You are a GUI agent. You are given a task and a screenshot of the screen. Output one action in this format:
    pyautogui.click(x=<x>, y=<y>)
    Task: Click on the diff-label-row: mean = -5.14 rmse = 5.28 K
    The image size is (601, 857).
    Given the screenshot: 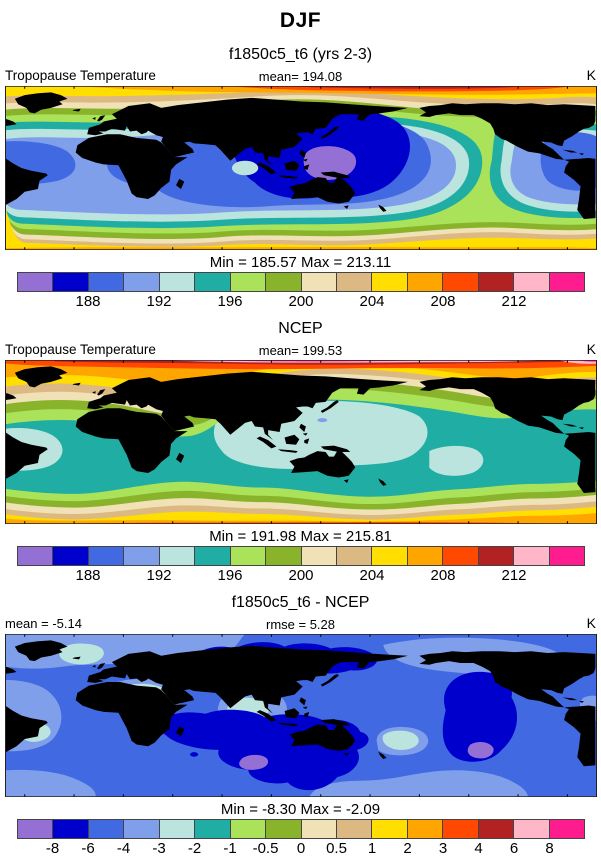 What is the action you would take?
    pyautogui.click(x=300, y=623)
    